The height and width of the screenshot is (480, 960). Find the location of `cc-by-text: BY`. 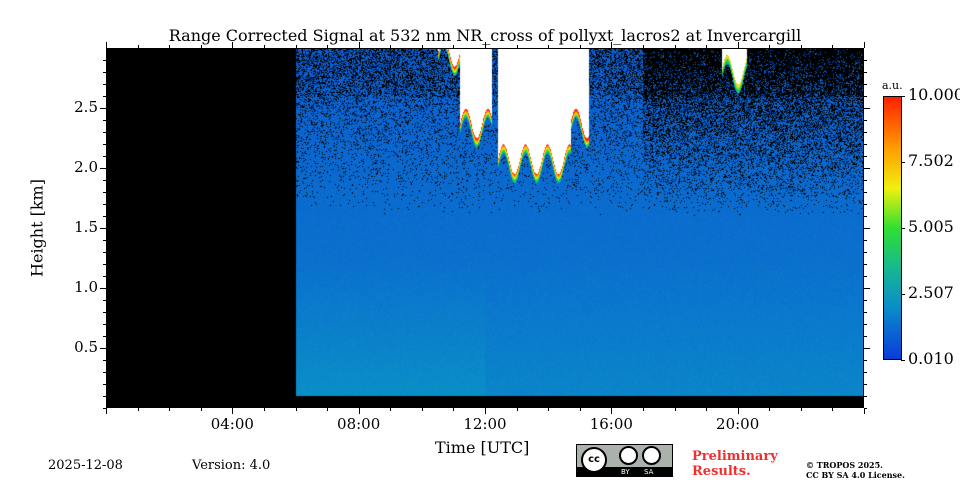

cc-by-text: BY is located at coordinates (625, 472).